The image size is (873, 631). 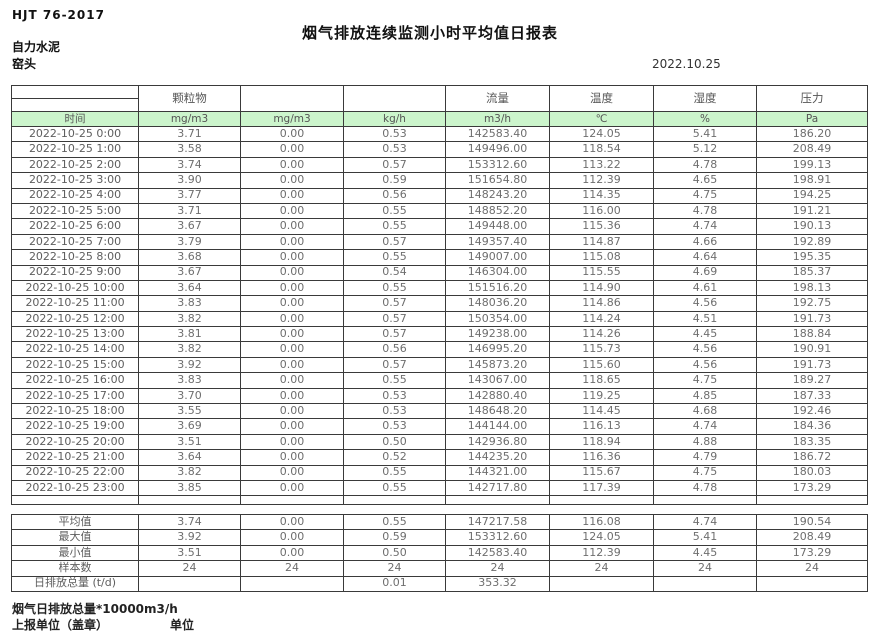 I want to click on time-cell: 2022-10-25 18:00, so click(x=75, y=411).